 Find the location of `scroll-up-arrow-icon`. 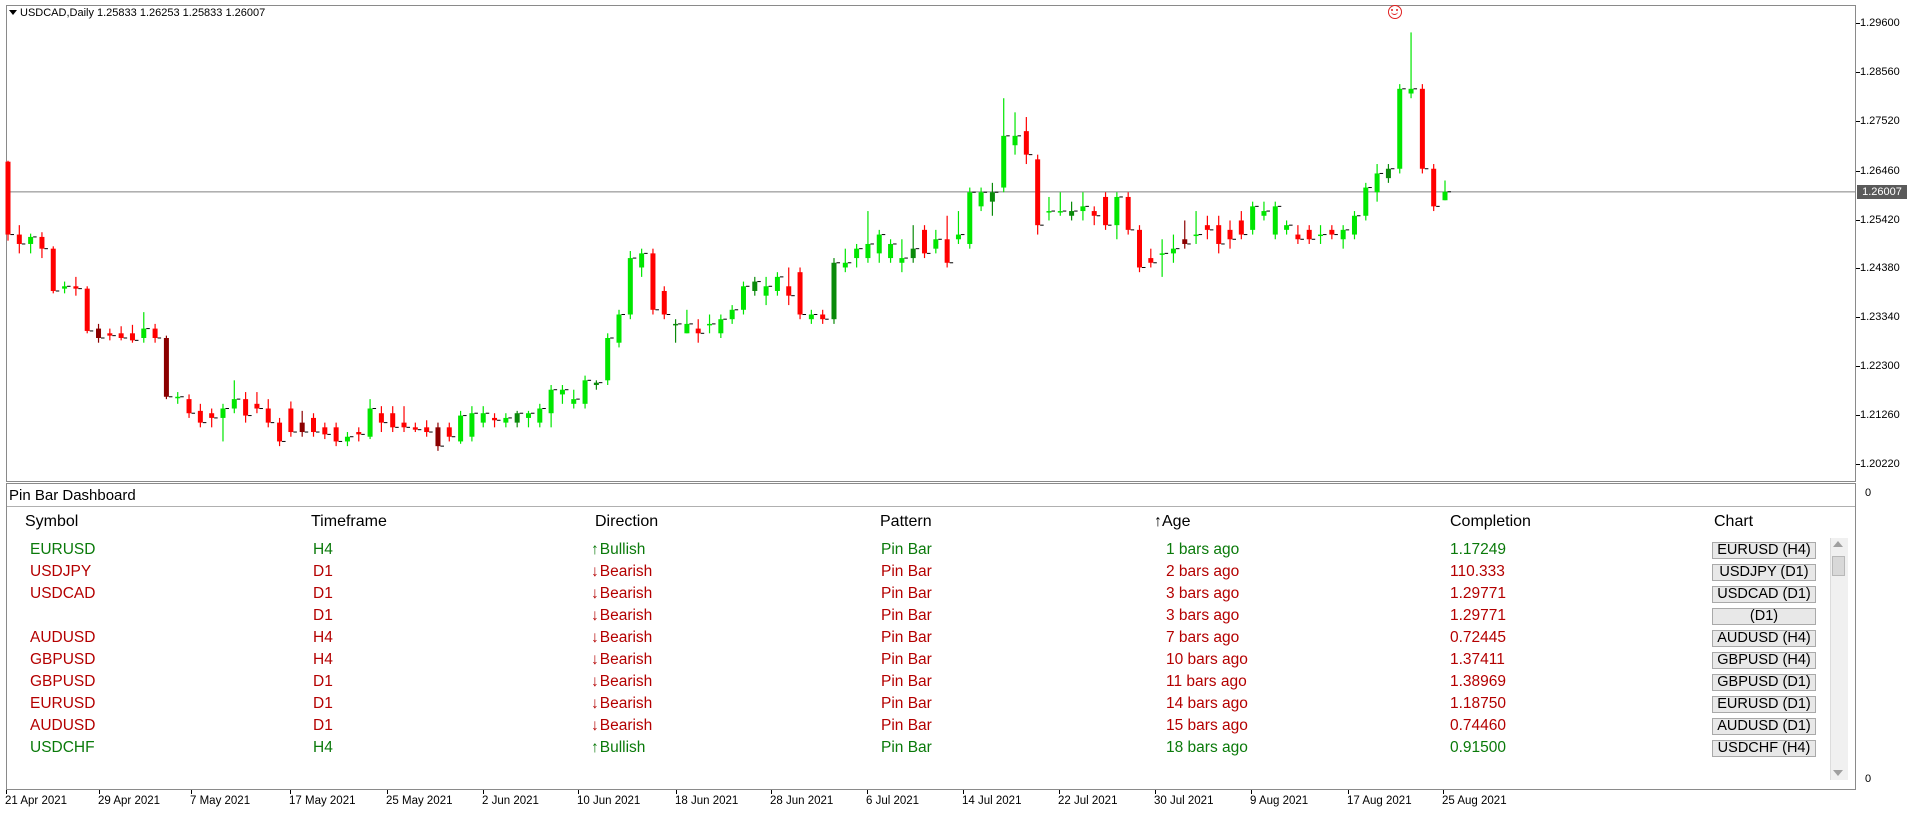

scroll-up-arrow-icon is located at coordinates (1838, 544).